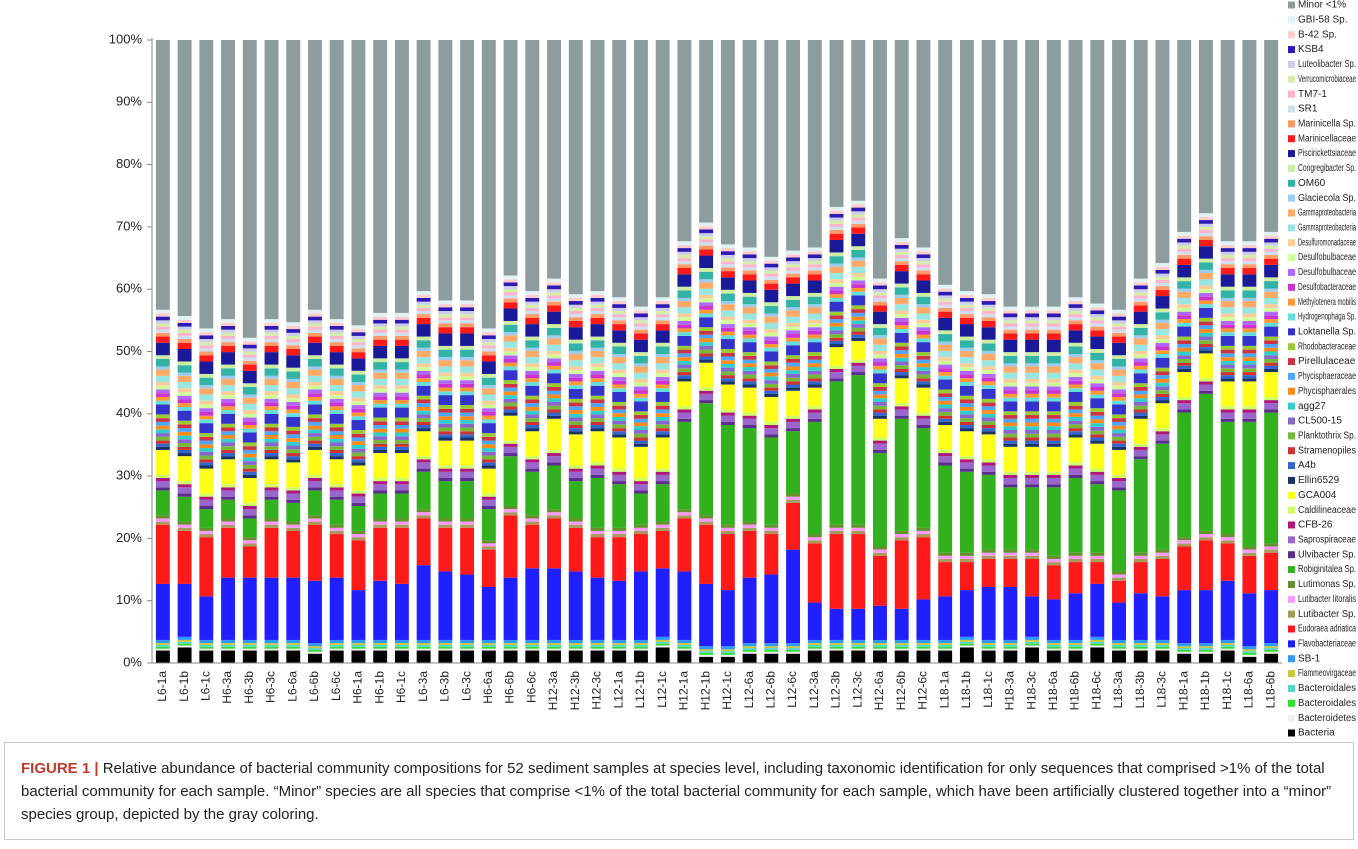  Describe the element at coordinates (129, 350) in the screenshot. I see `y-tick-label: 50%` at that location.